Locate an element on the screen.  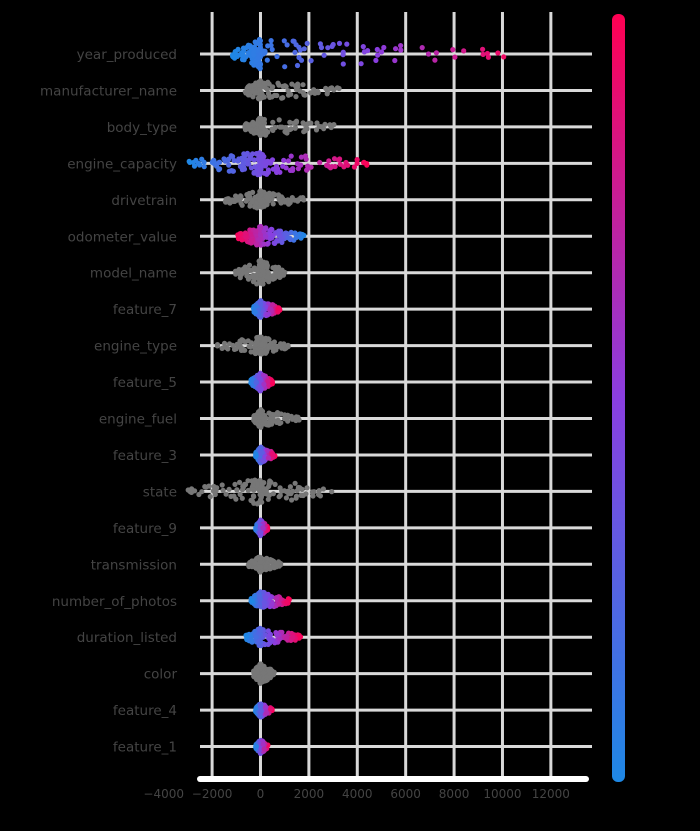
feature-label: transmission is located at coordinates (134, 565).